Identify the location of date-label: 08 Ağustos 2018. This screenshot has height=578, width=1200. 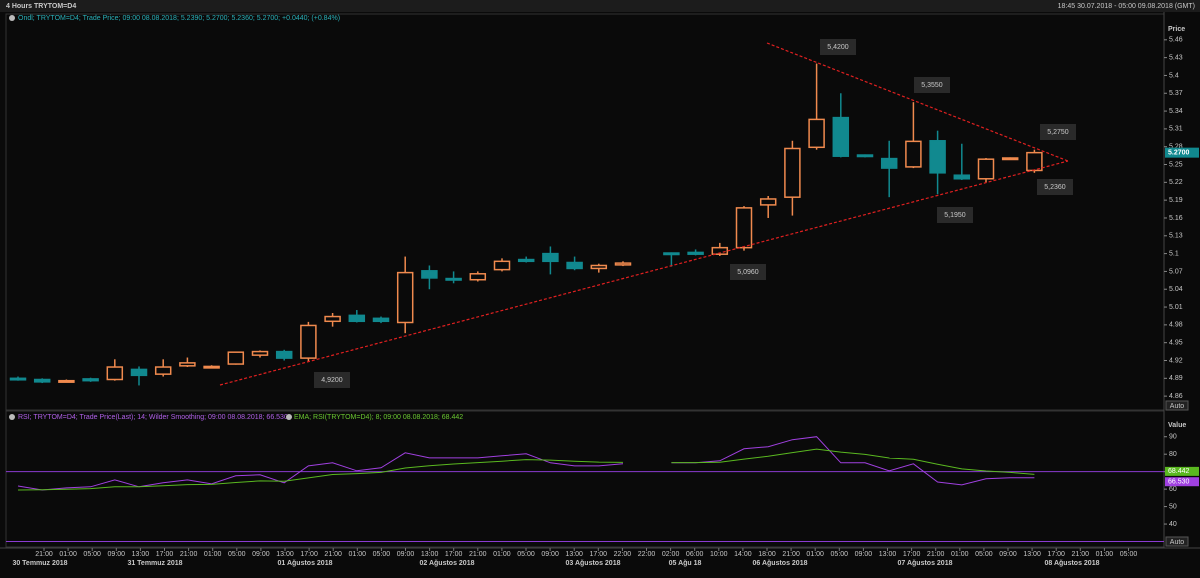
(1072, 563).